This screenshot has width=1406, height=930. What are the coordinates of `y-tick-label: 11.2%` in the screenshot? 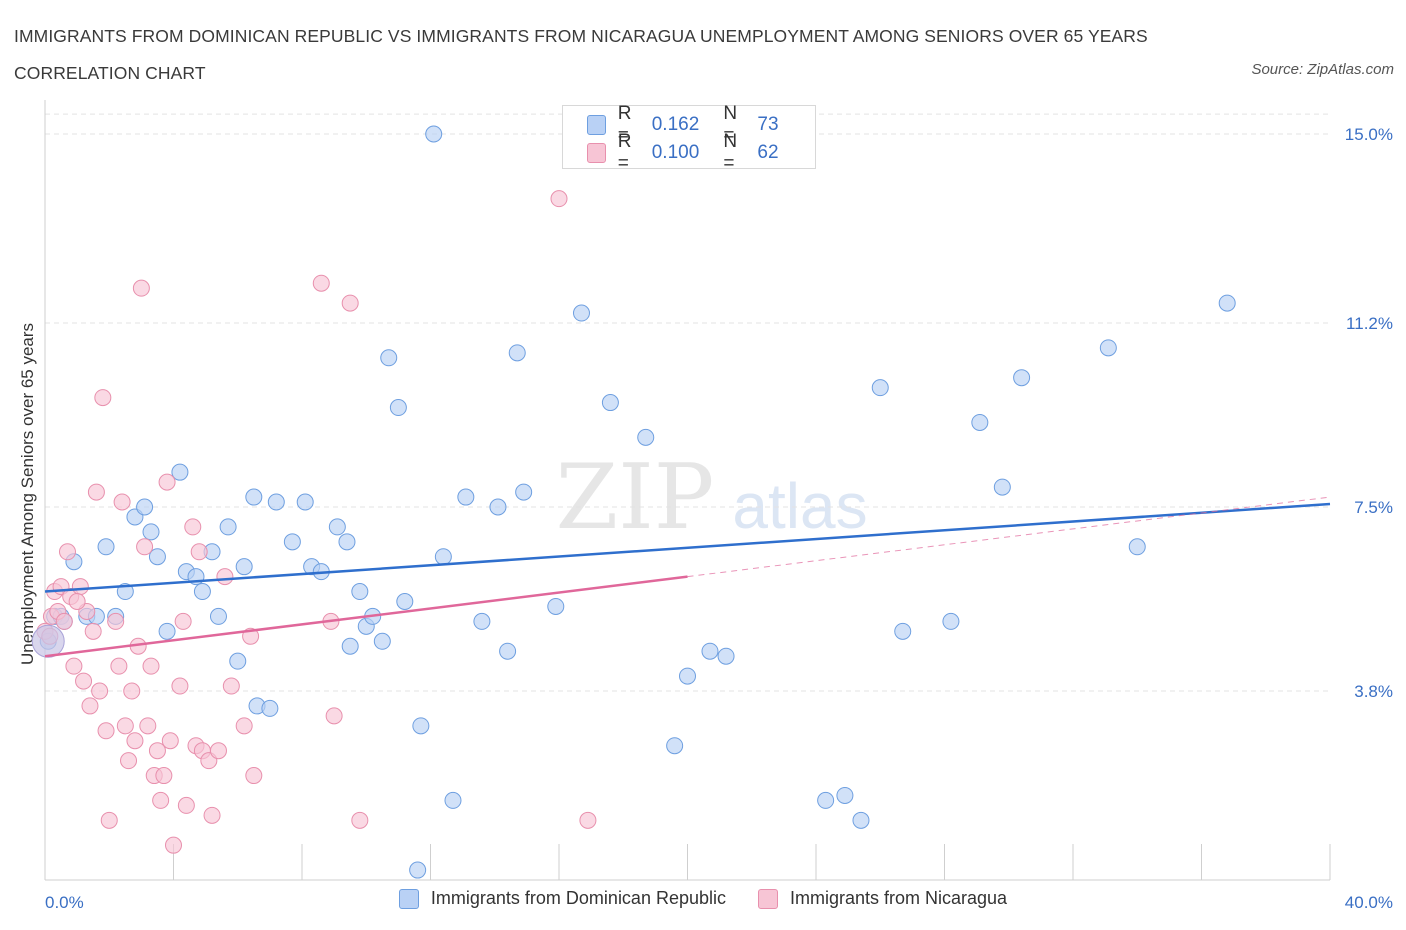 It's located at (1369, 323).